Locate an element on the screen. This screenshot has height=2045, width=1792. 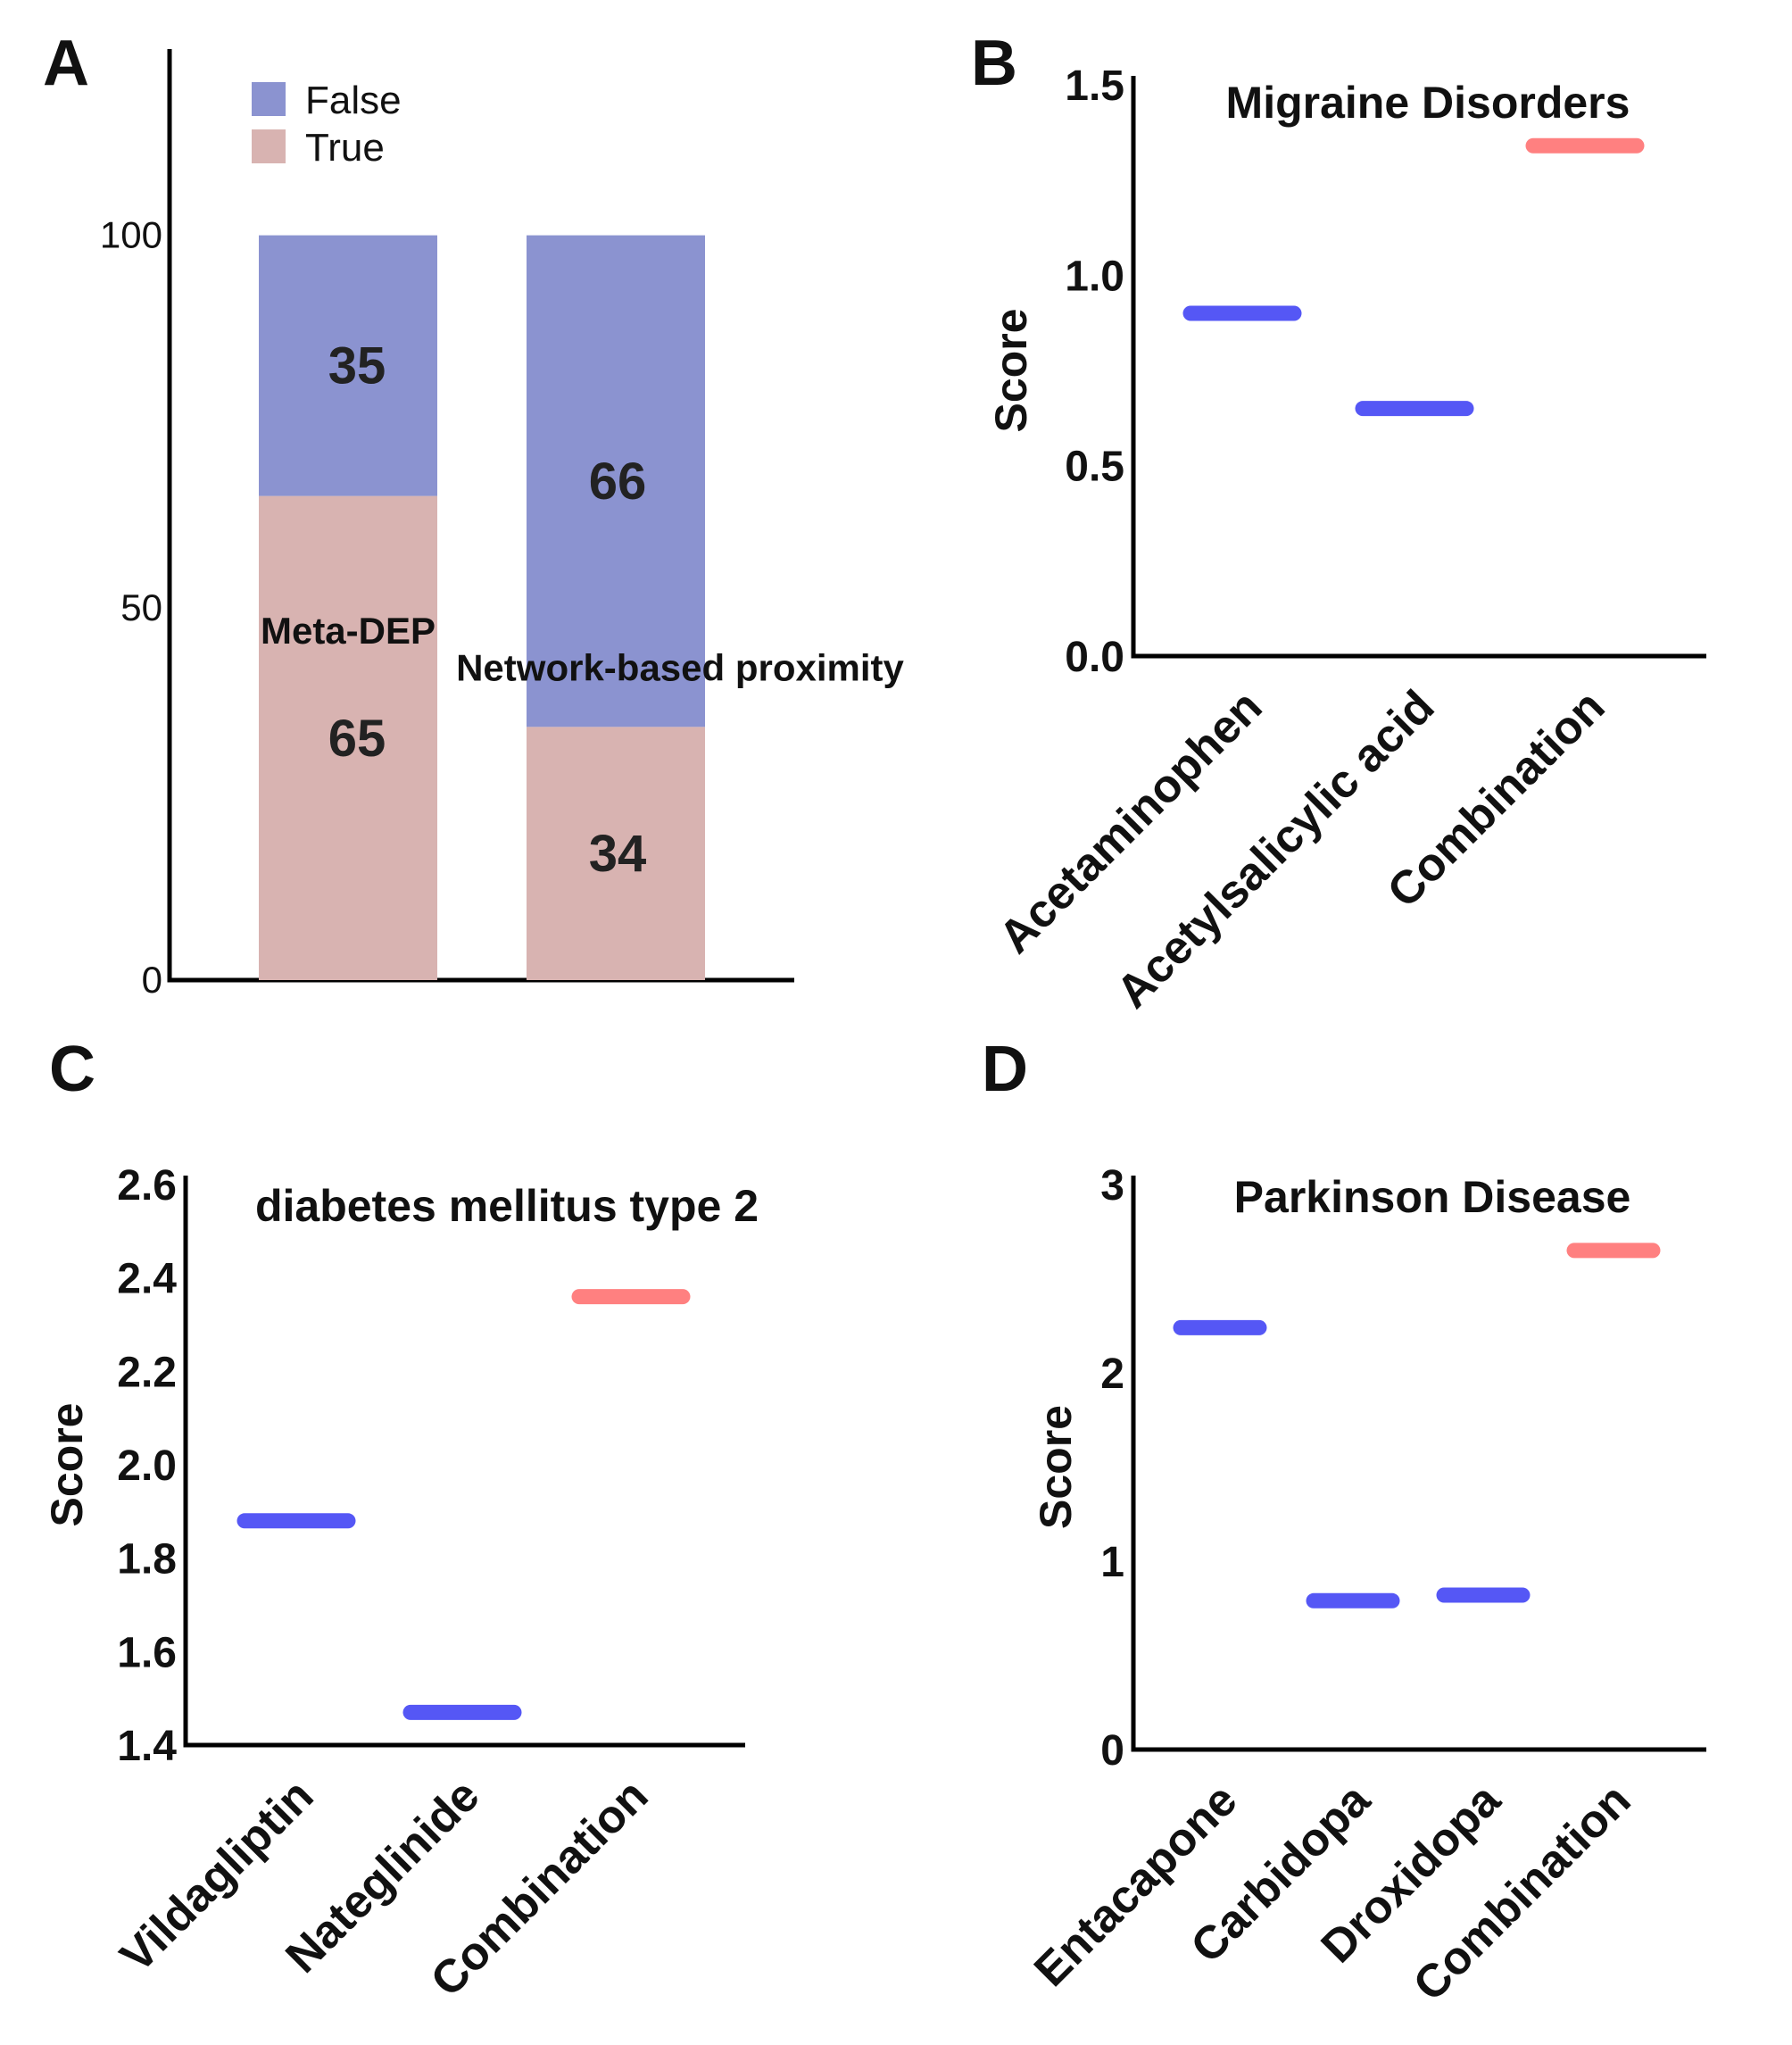
legend-swatch-false is located at coordinates (269, 99).